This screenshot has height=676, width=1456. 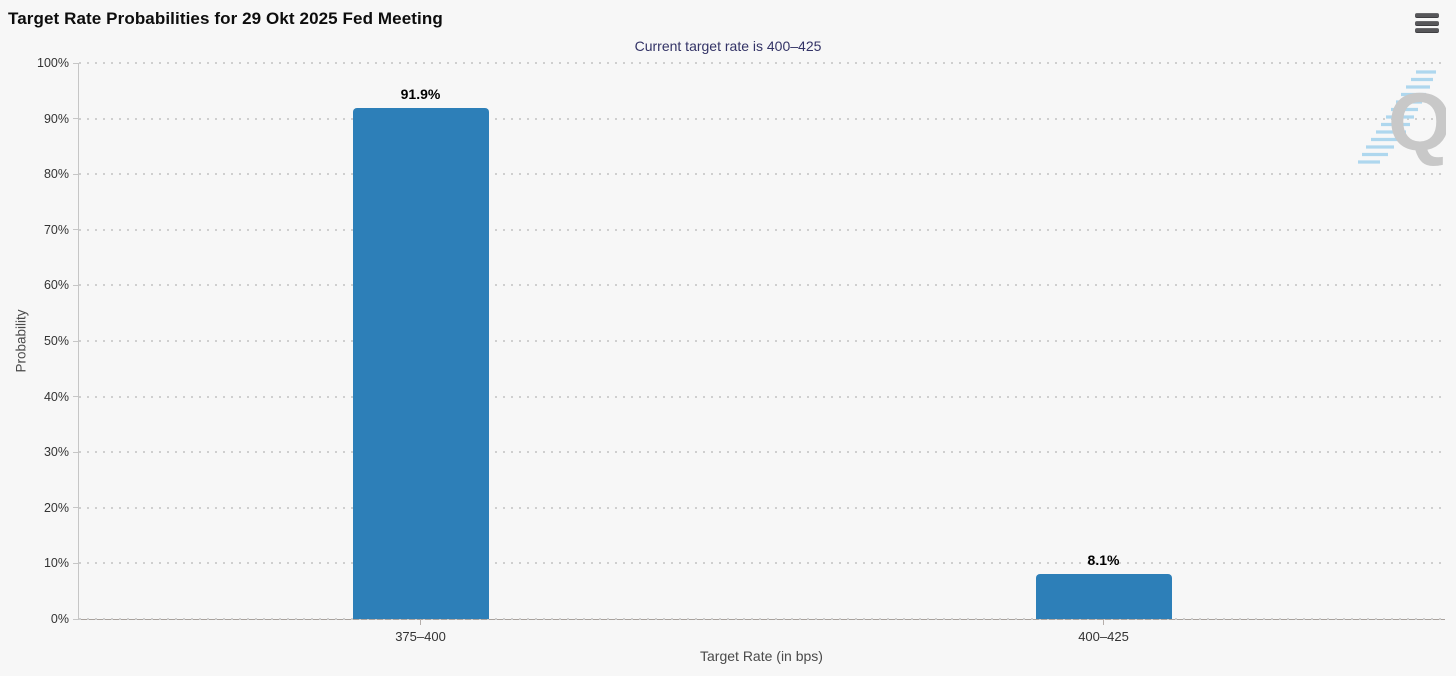 I want to click on y-axis-tick-label: 30%, so click(x=56, y=452).